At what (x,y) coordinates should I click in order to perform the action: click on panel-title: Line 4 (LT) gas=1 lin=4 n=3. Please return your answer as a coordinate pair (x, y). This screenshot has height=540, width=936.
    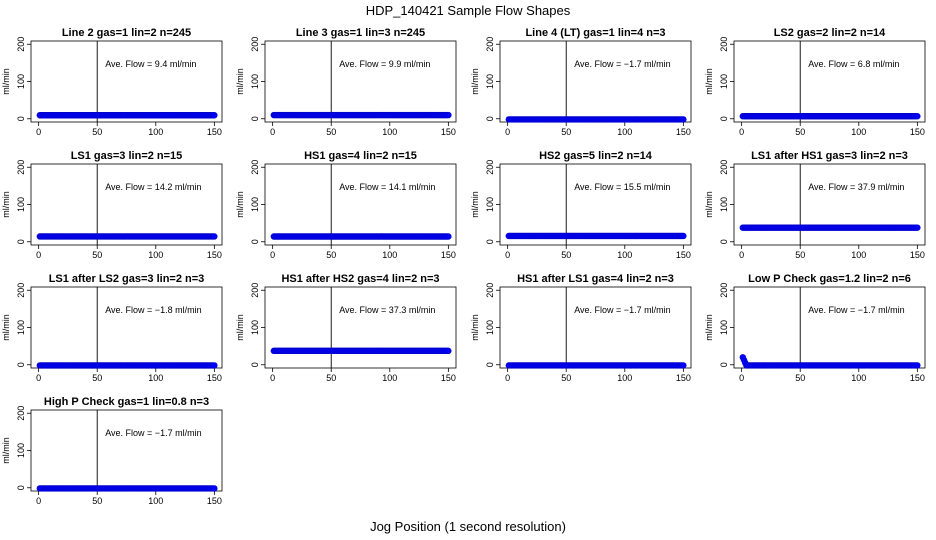
    Looking at the image, I should click on (595, 33).